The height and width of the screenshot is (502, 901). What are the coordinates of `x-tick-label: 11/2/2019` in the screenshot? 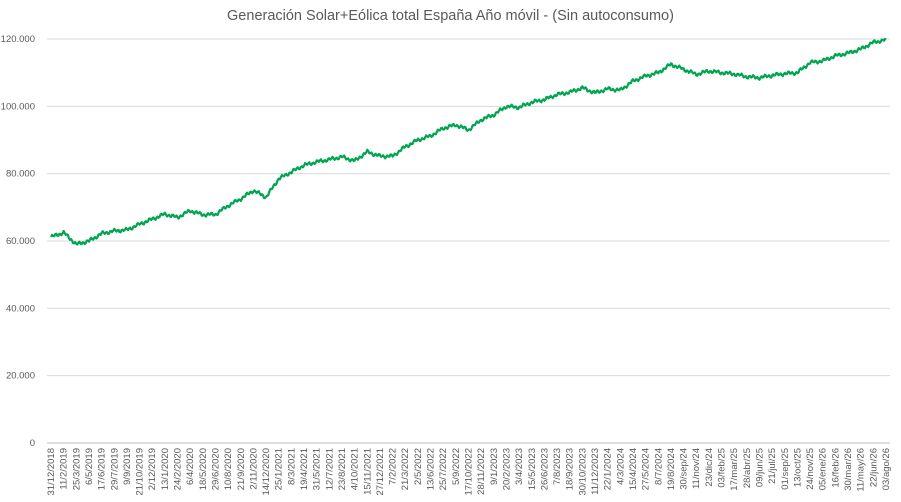 It's located at (64, 469).